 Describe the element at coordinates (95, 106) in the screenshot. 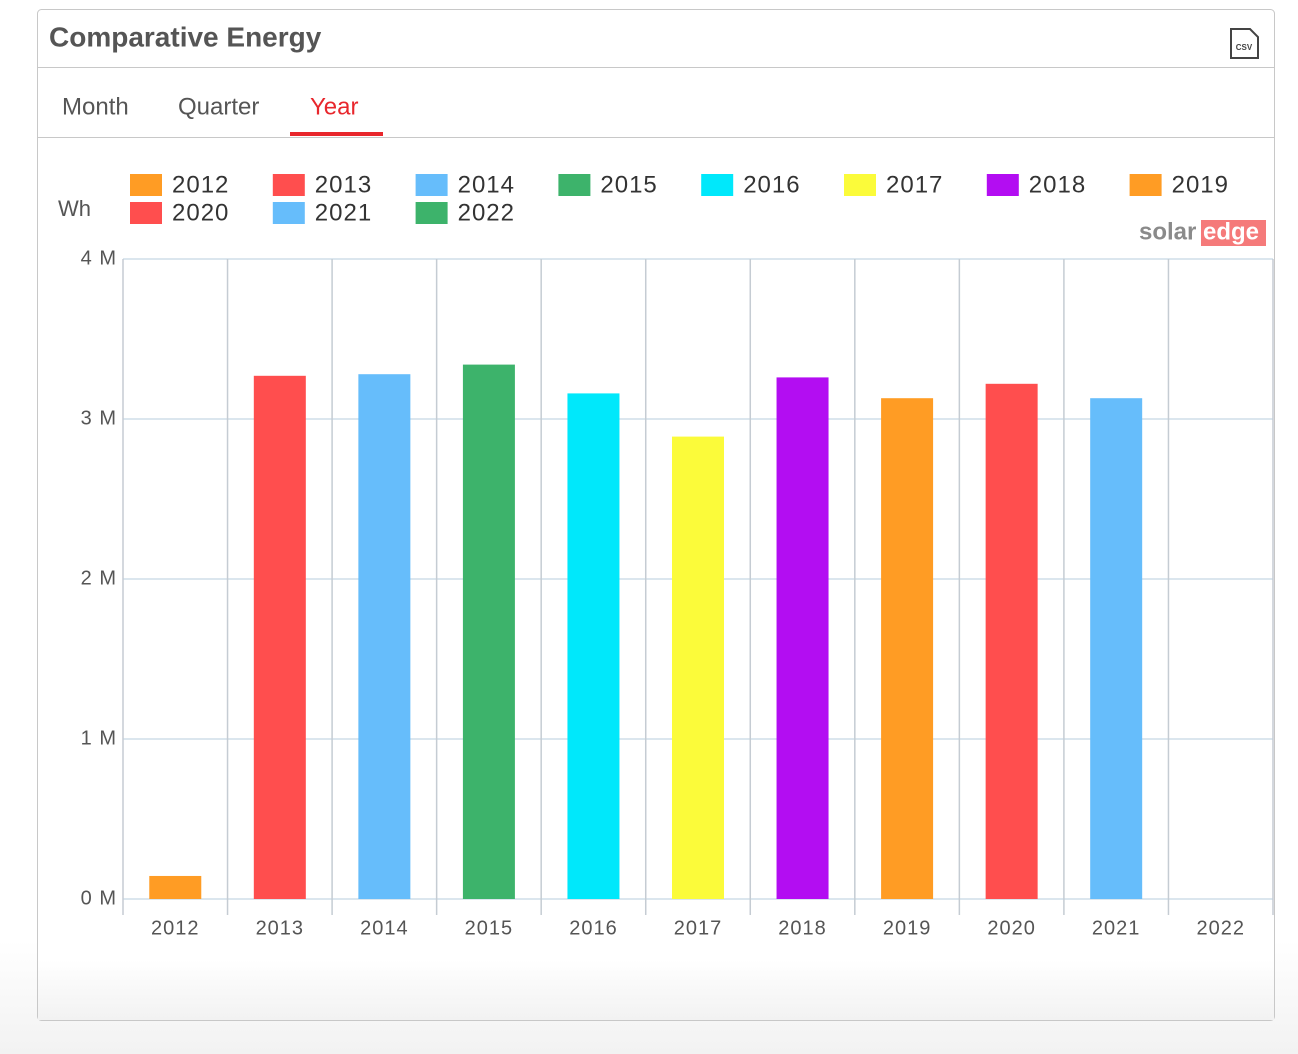

I see `tab: Month` at that location.